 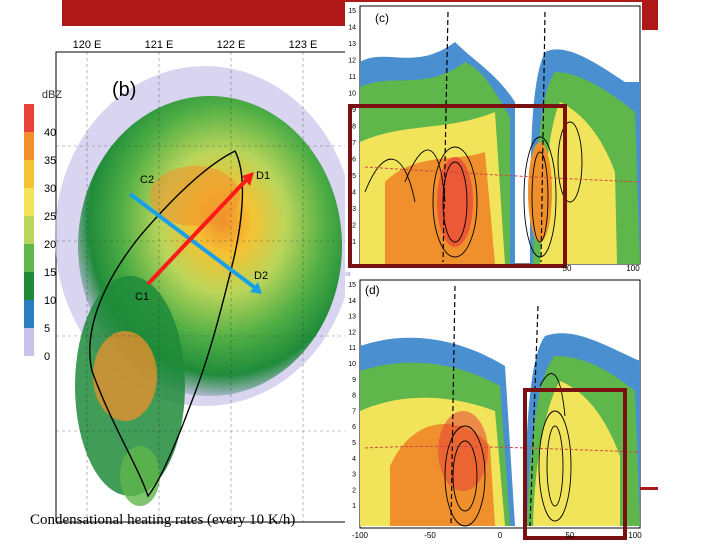 What do you see at coordinates (575, 464) in the screenshot?
I see `highlight-box-d` at bounding box center [575, 464].